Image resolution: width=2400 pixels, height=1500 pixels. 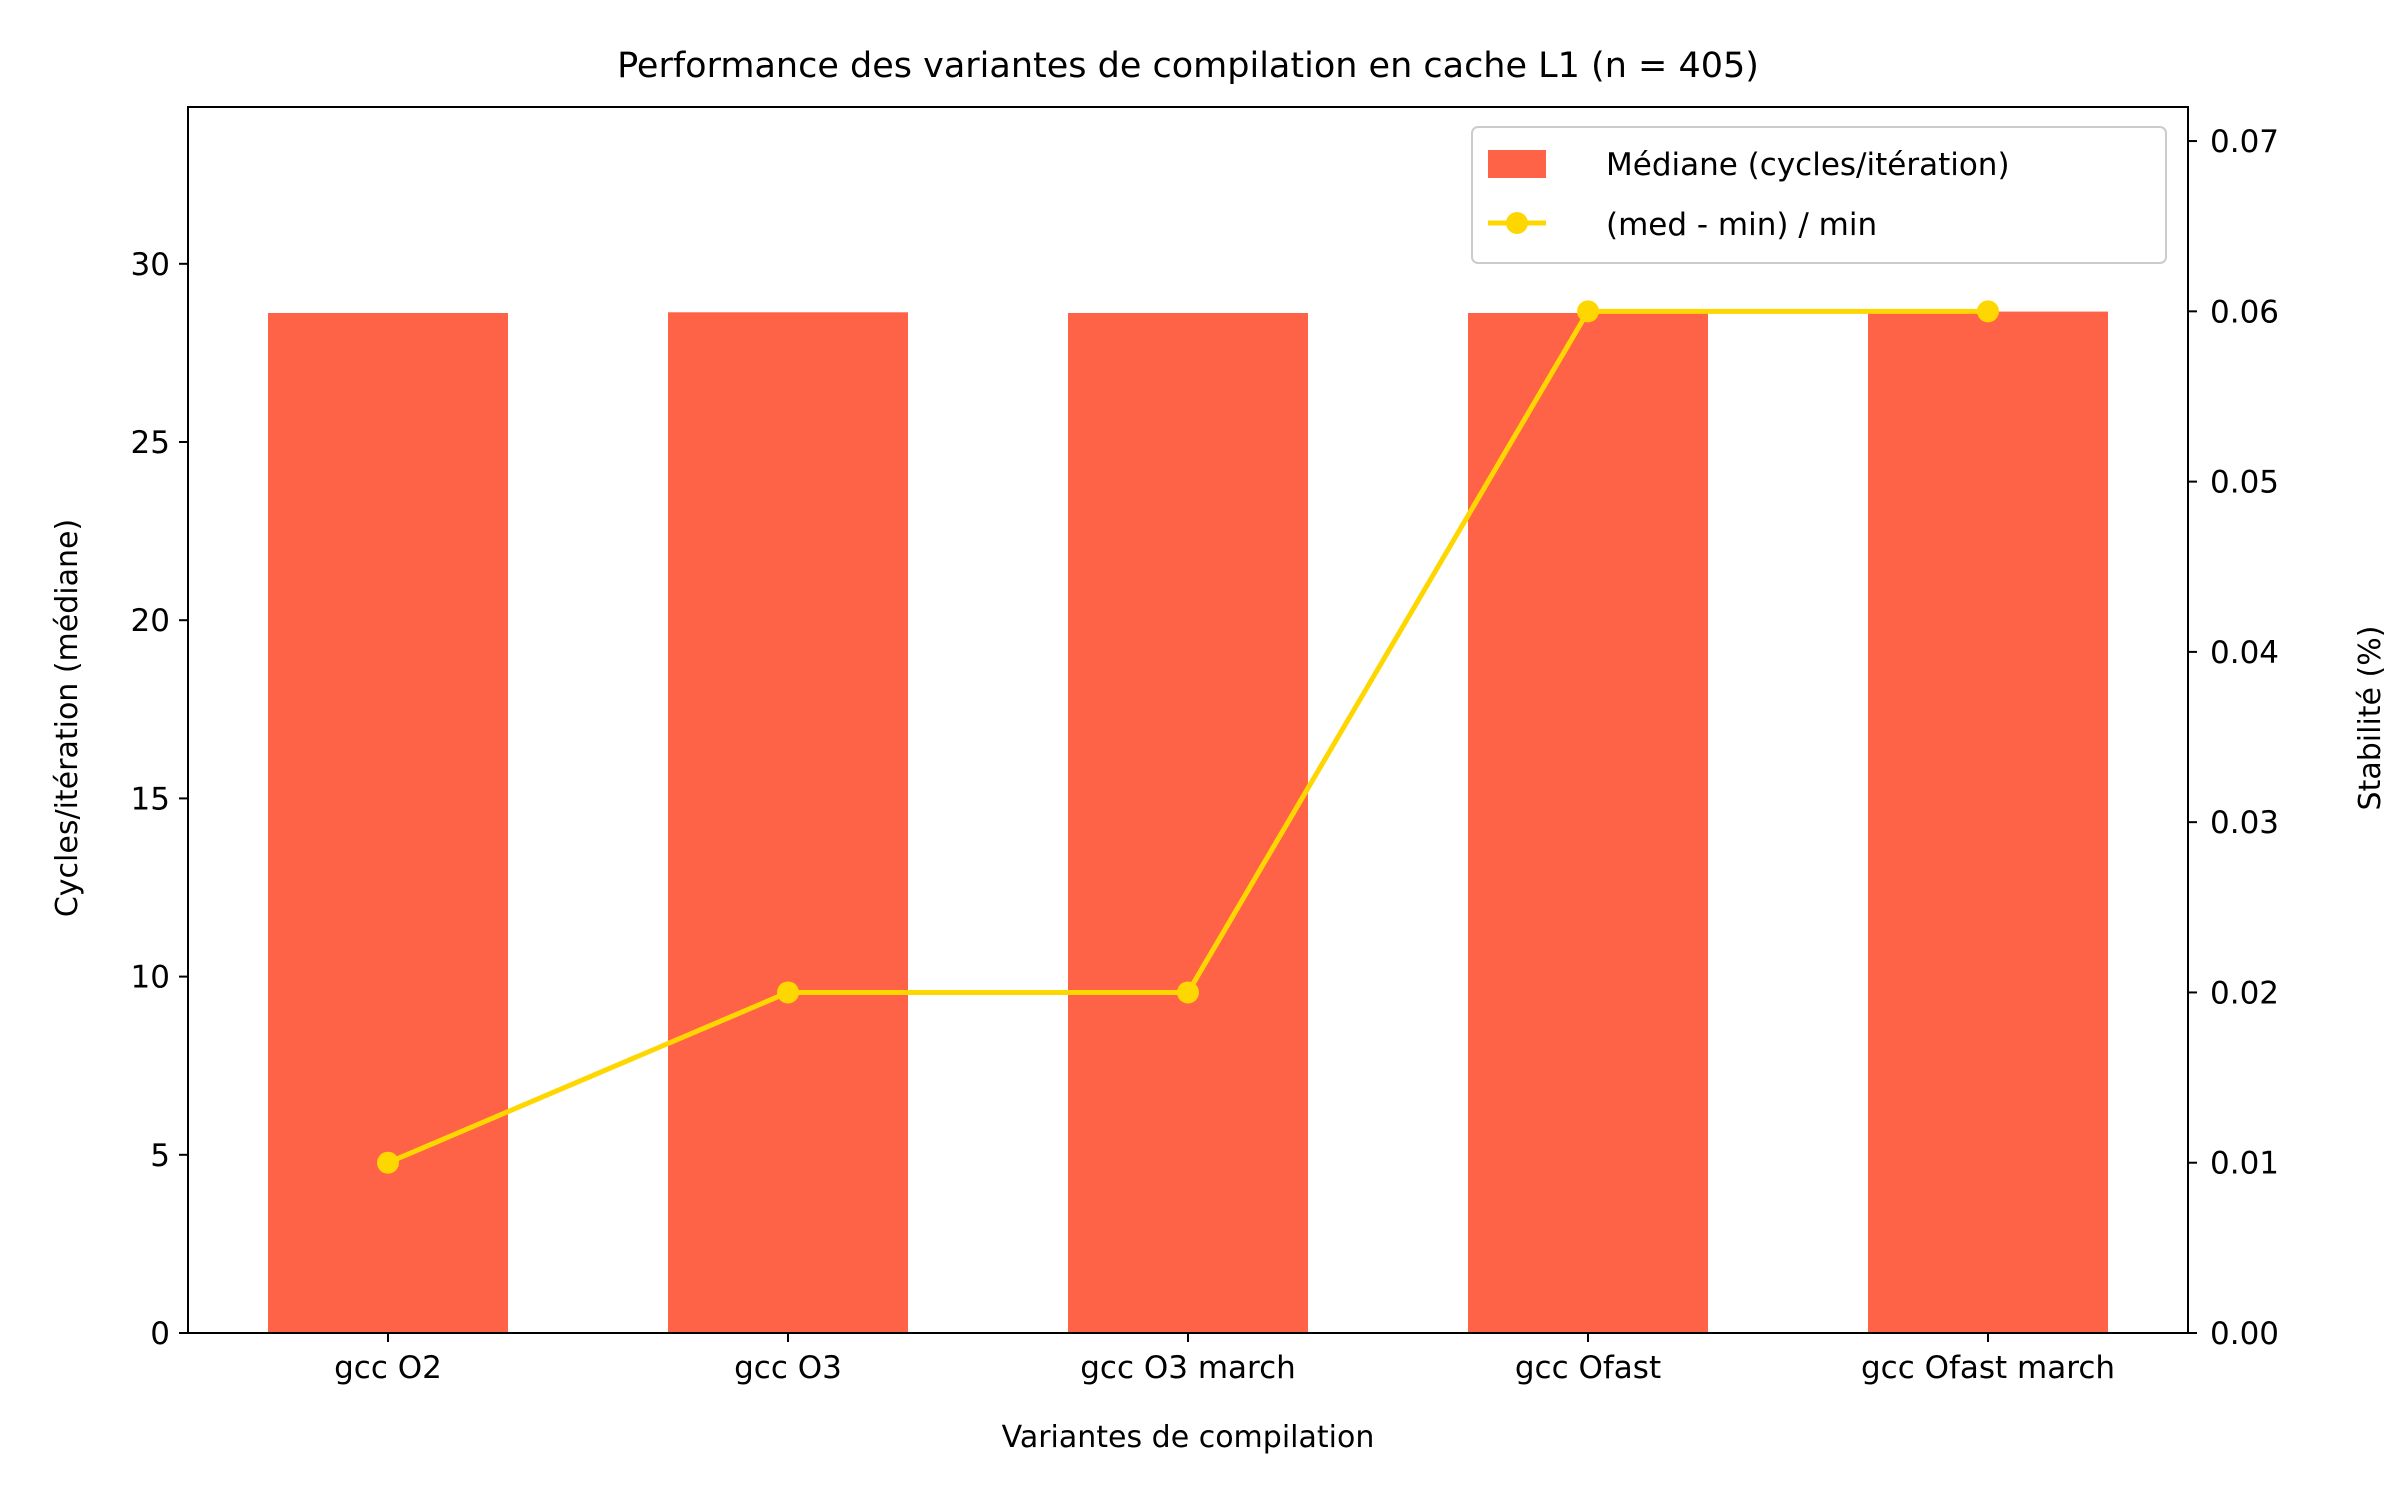 What do you see at coordinates (2244, 1164) in the screenshot?
I see `y2-tick-label: 0.01` at bounding box center [2244, 1164].